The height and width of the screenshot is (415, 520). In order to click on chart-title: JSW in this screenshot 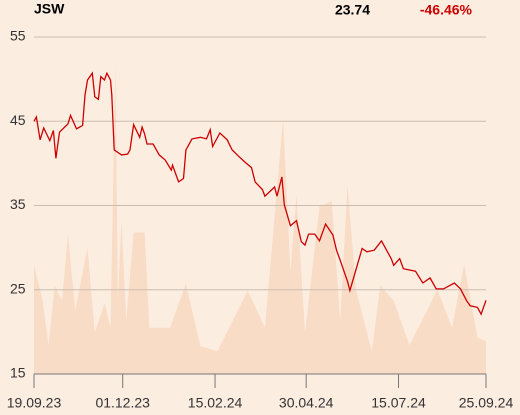, I will do `click(49, 9)`.